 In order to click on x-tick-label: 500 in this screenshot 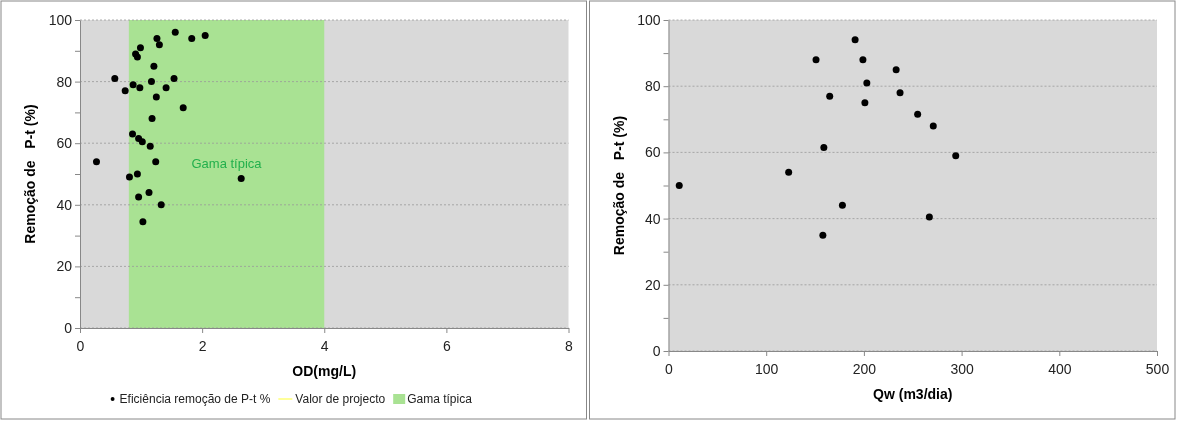, I will do `click(1157, 369)`.